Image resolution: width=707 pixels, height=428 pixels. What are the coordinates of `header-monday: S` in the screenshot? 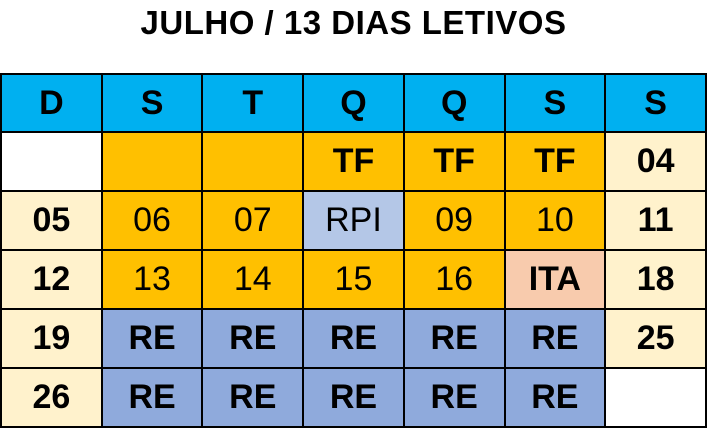 It's located at (152, 103).